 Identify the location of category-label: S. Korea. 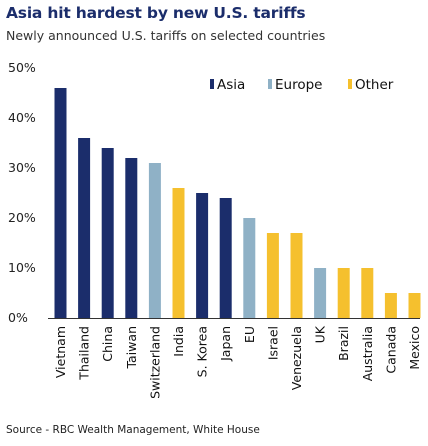
(202, 351).